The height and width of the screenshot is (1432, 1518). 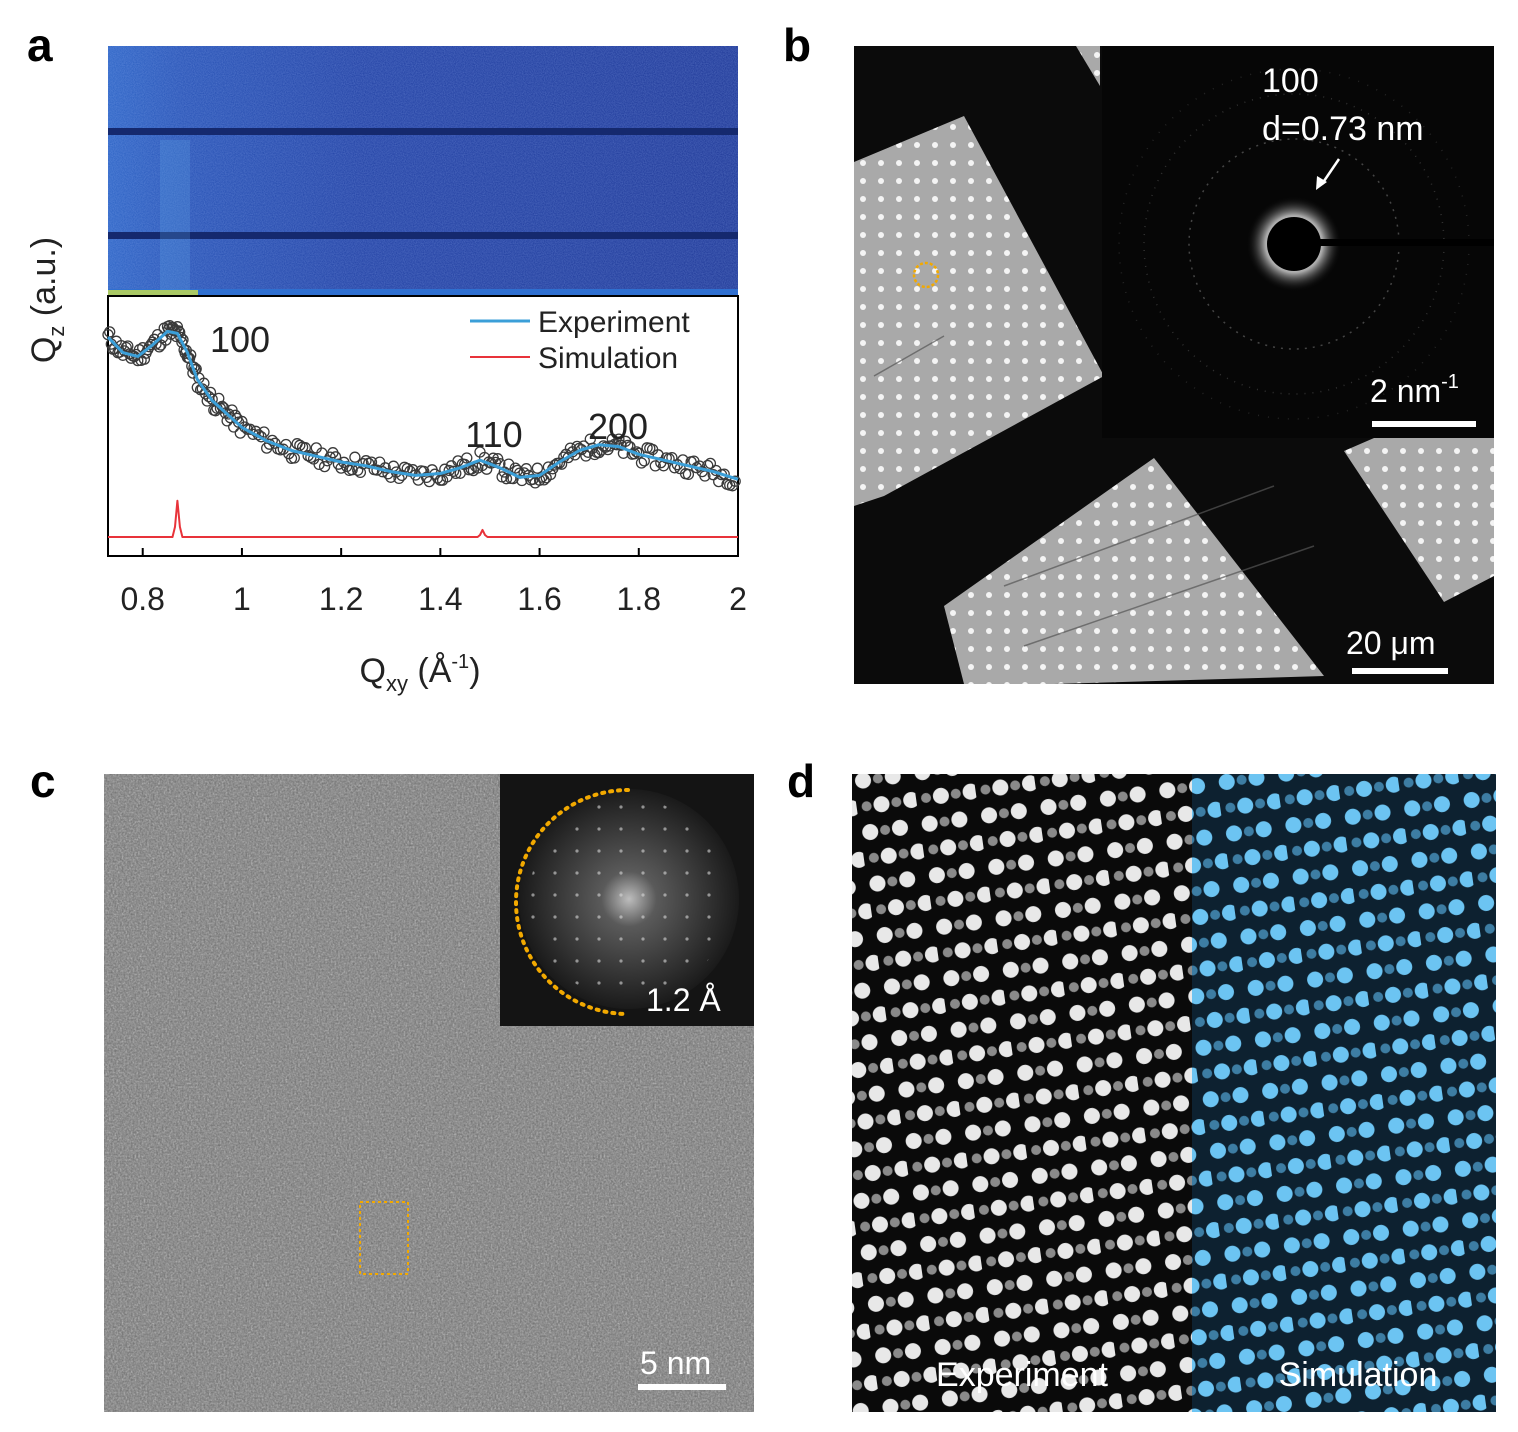 What do you see at coordinates (423, 518) in the screenshot?
I see `simulation-line` at bounding box center [423, 518].